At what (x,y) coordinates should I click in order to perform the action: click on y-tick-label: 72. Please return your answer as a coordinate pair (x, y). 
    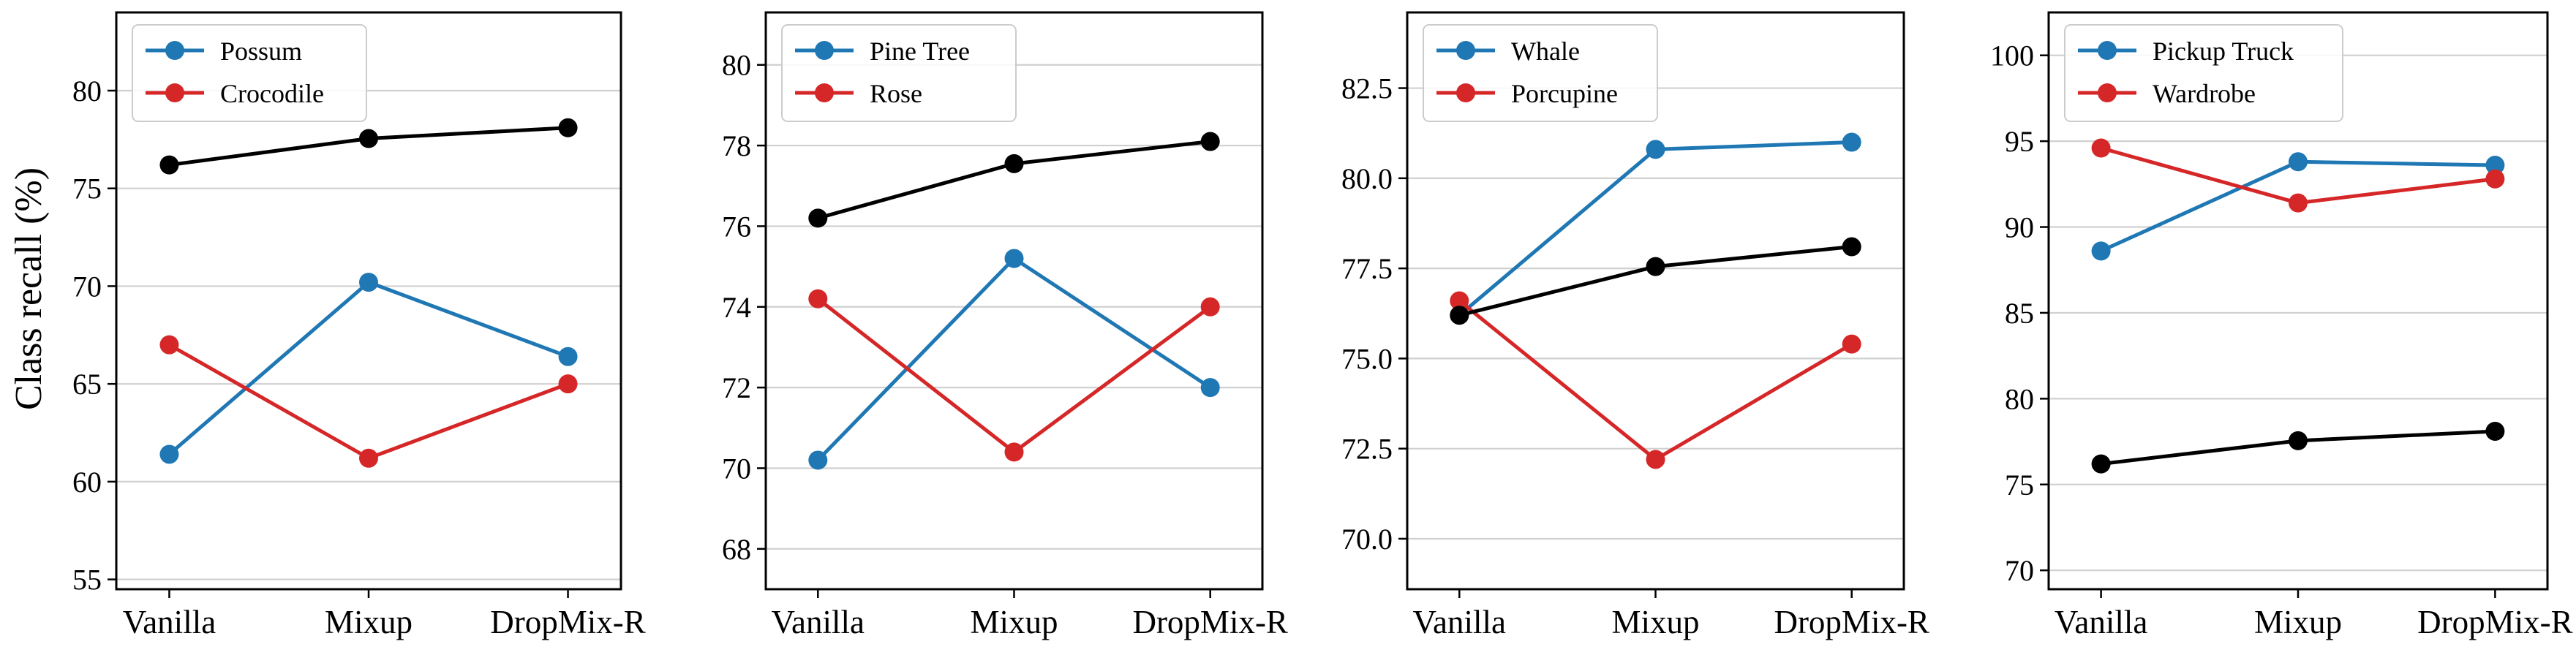
    Looking at the image, I should click on (736, 387).